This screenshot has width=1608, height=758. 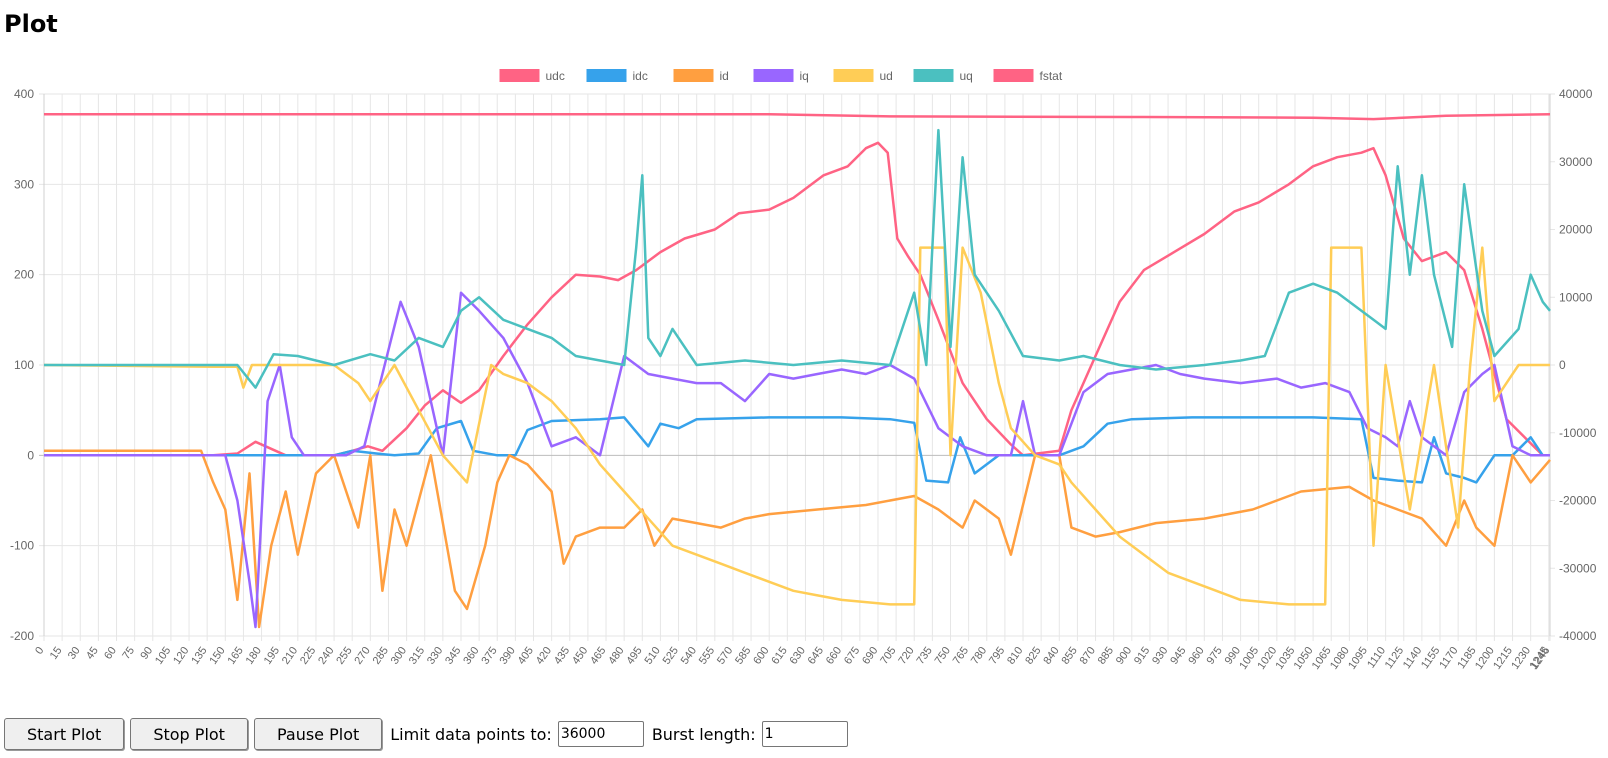 I want to click on y-left-tick-label: 200, so click(x=24, y=275).